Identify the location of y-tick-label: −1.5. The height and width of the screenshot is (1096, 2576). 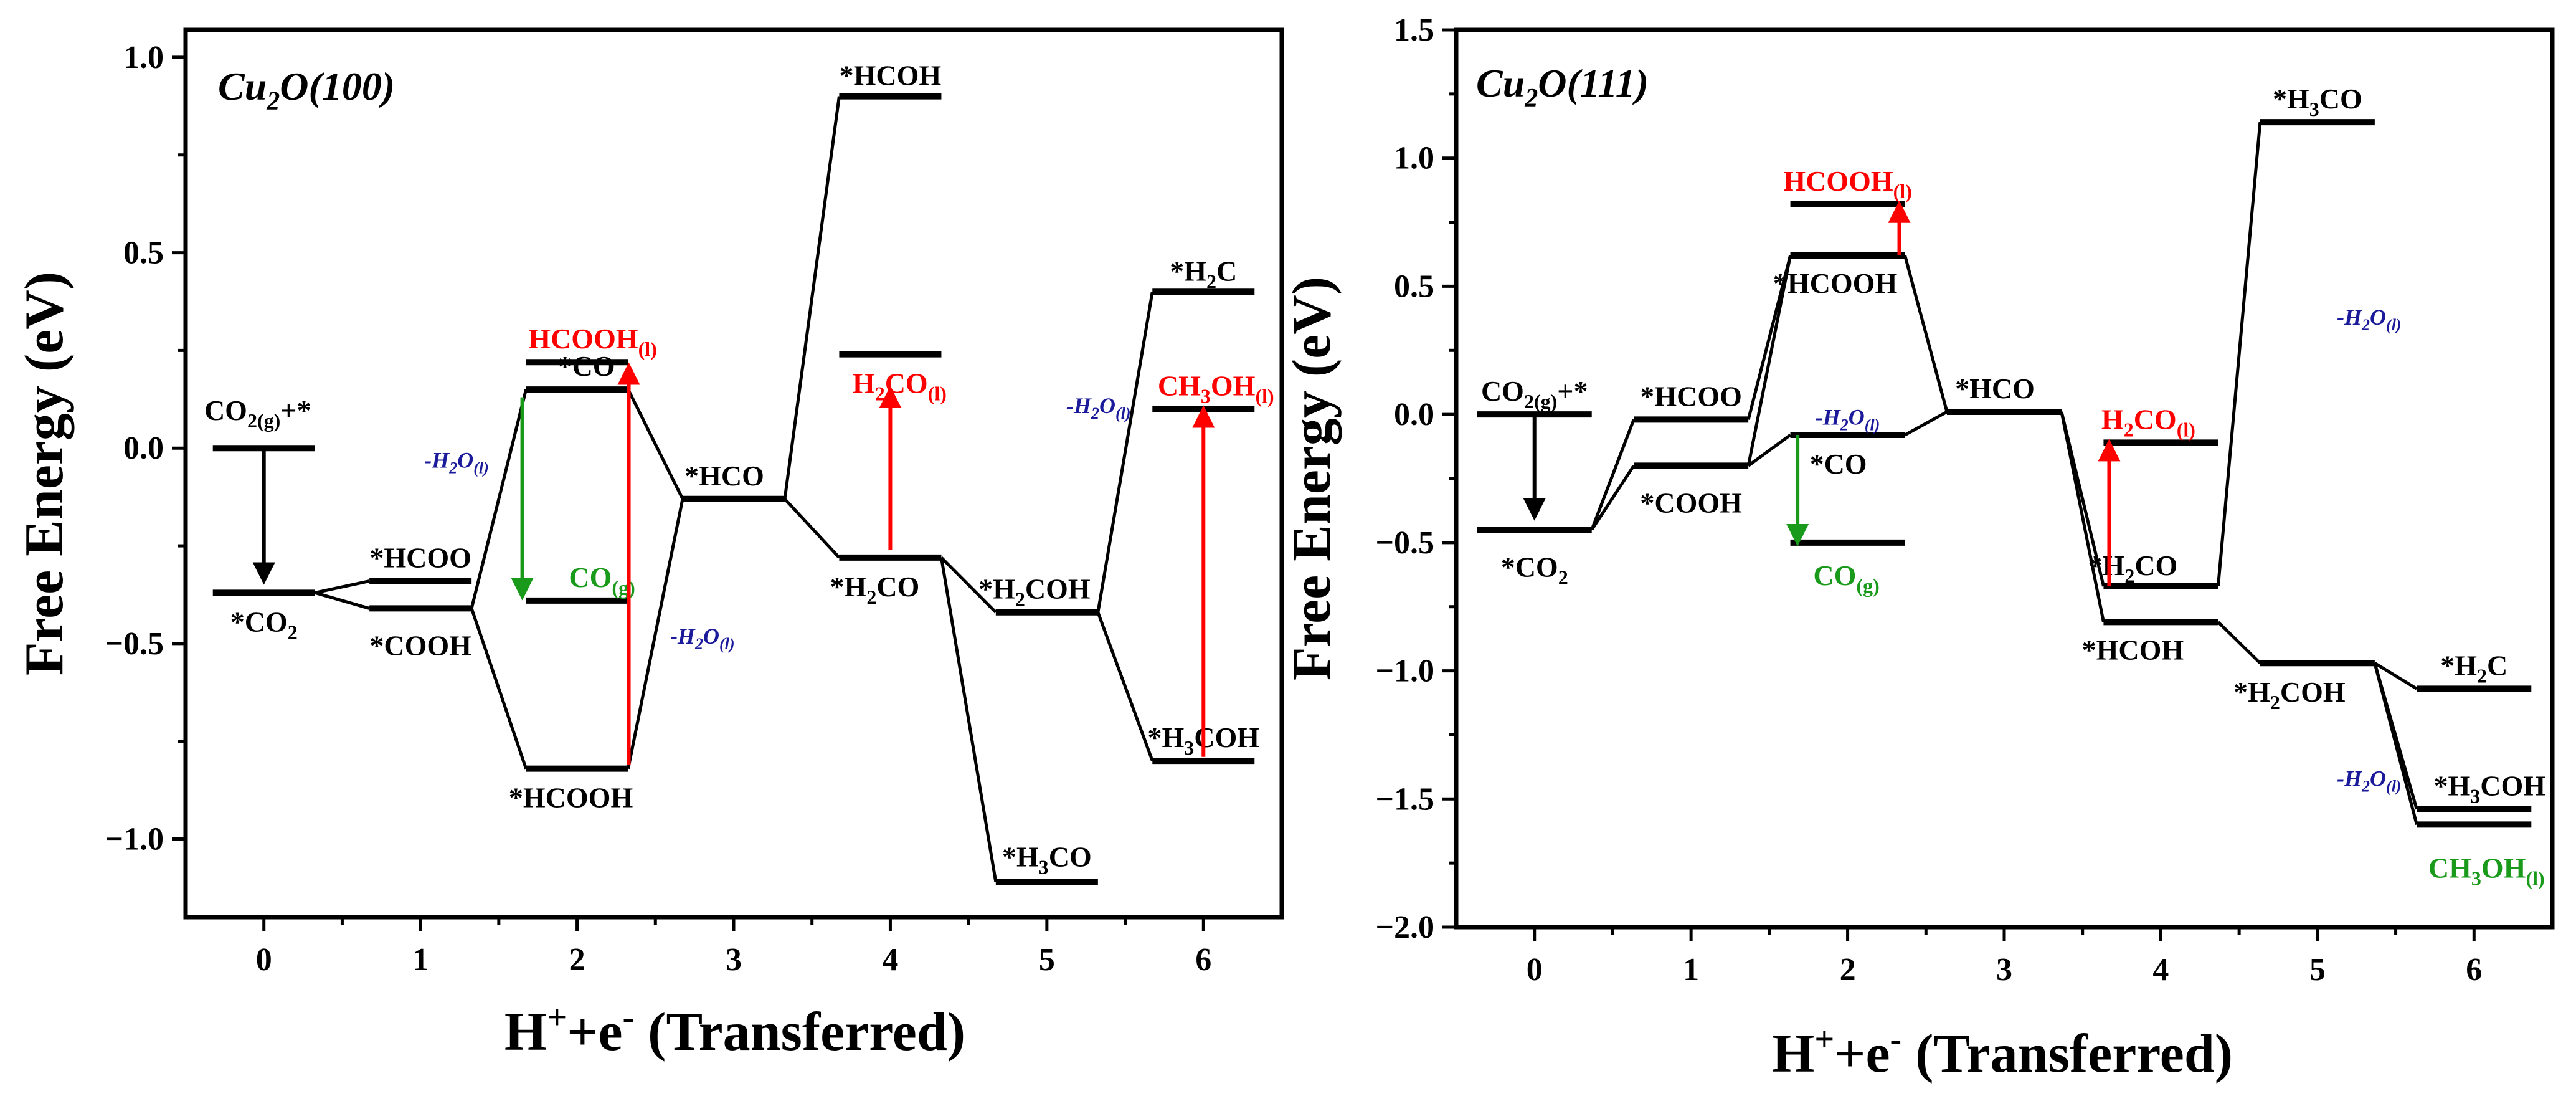
(1404, 799).